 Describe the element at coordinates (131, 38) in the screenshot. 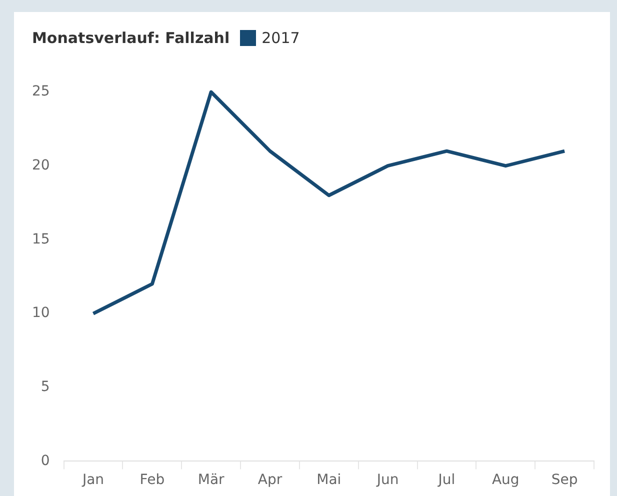

I see `chart-title: Monatsverlauf: Fallzahl` at that location.